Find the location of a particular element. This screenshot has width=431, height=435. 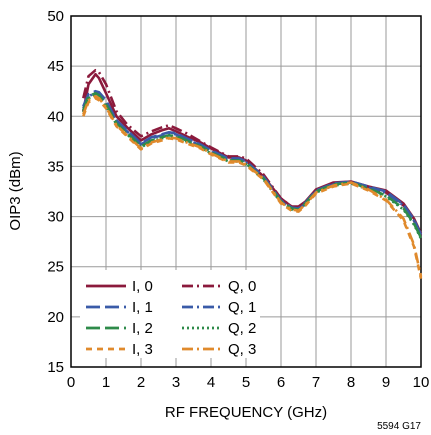

legend-label: I, 0 is located at coordinates (142, 286).